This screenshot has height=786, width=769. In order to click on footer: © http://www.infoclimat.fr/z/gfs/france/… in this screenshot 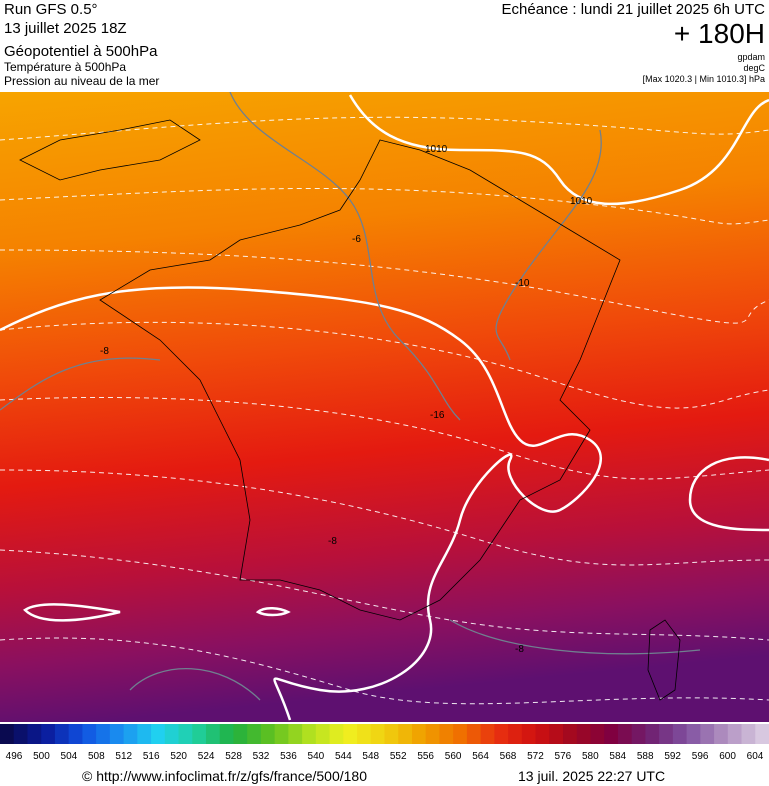, I will do `click(373, 776)`.